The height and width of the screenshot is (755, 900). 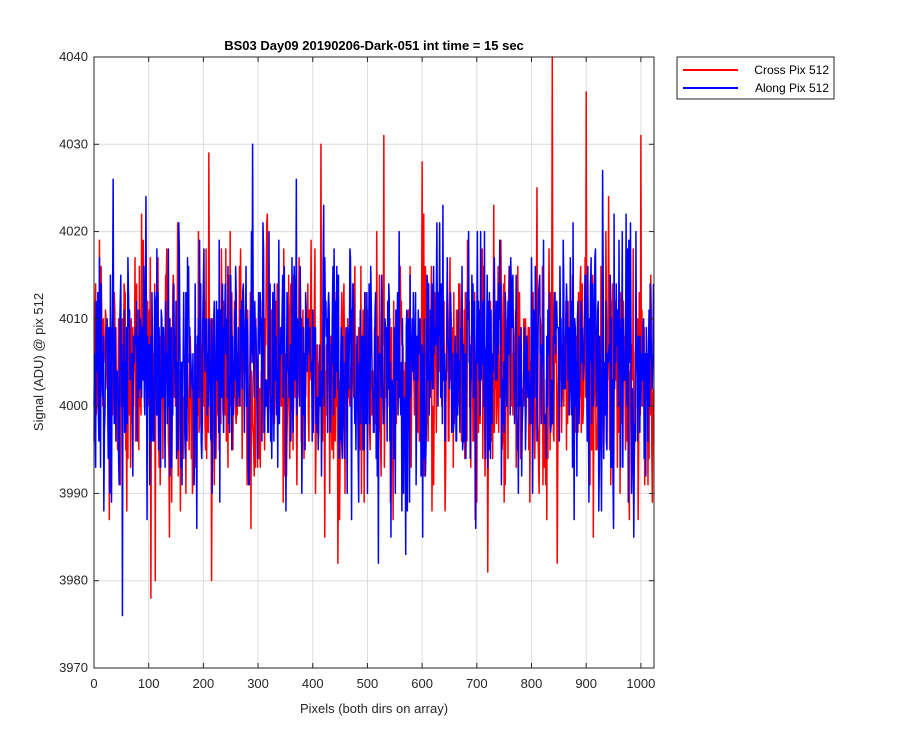 What do you see at coordinates (374, 708) in the screenshot?
I see `x-axis-title: Pixels (both dirs on array)` at bounding box center [374, 708].